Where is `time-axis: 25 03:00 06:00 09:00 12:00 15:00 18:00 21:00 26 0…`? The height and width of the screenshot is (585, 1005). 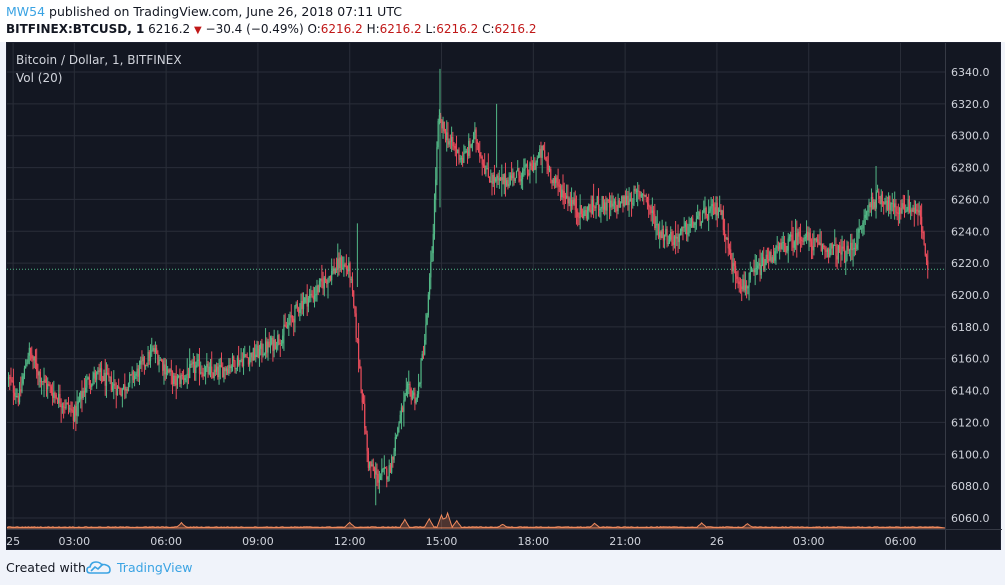
time-axis: 25 03:00 06:00 09:00 12:00 15:00 18:00 21:00 26 0… is located at coordinates (504, 539).